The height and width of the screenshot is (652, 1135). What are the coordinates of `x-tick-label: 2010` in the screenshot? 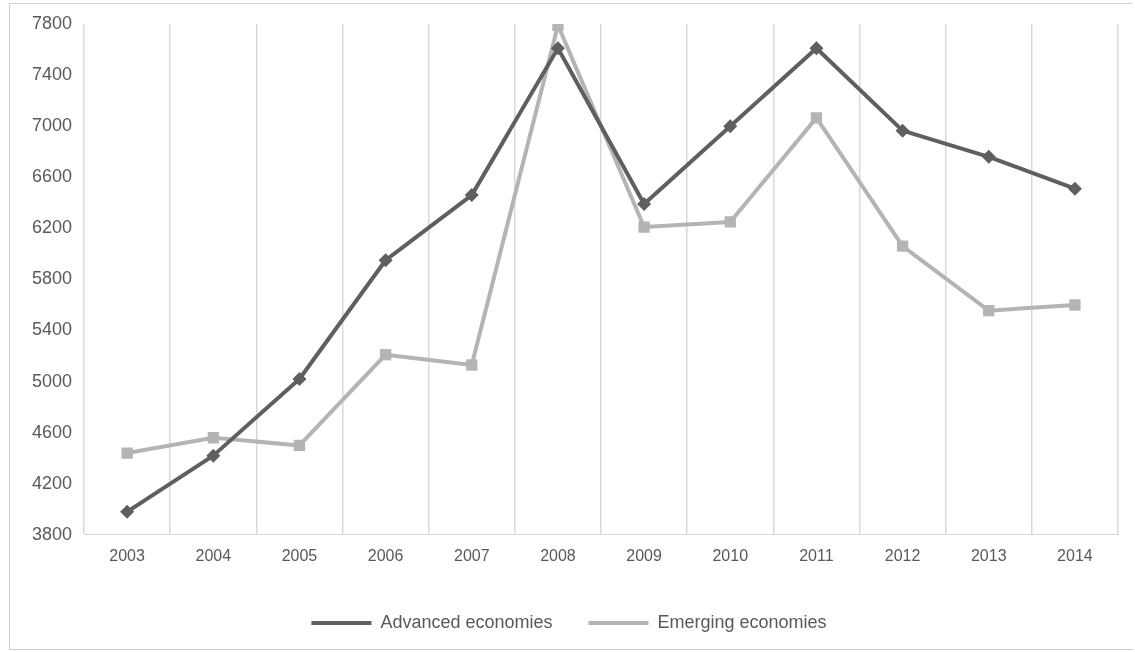 It's located at (730, 555).